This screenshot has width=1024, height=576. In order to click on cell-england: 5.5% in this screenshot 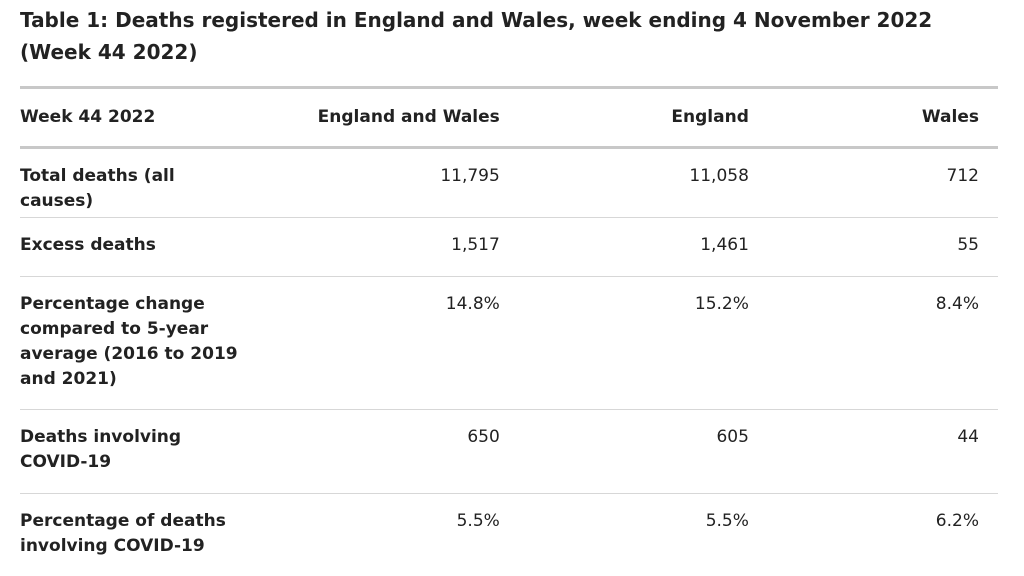, I will do `click(727, 521)`.